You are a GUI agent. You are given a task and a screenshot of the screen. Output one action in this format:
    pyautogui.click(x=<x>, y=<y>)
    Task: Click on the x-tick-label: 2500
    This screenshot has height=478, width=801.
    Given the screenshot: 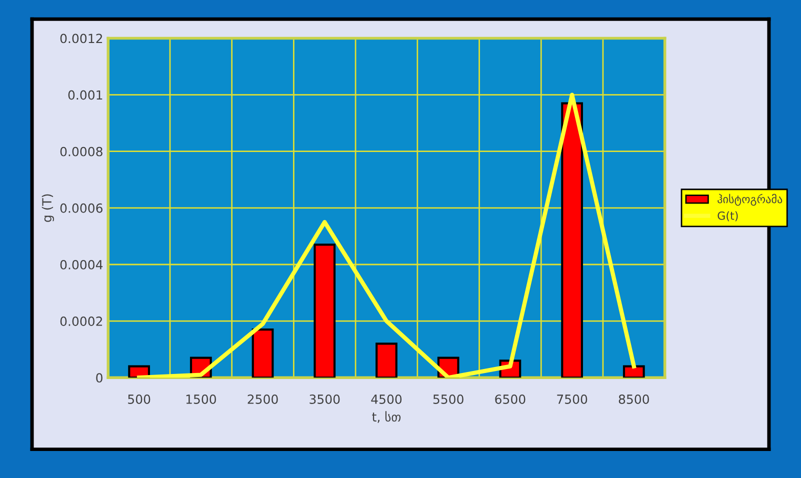 What is the action you would take?
    pyautogui.click(x=263, y=399)
    